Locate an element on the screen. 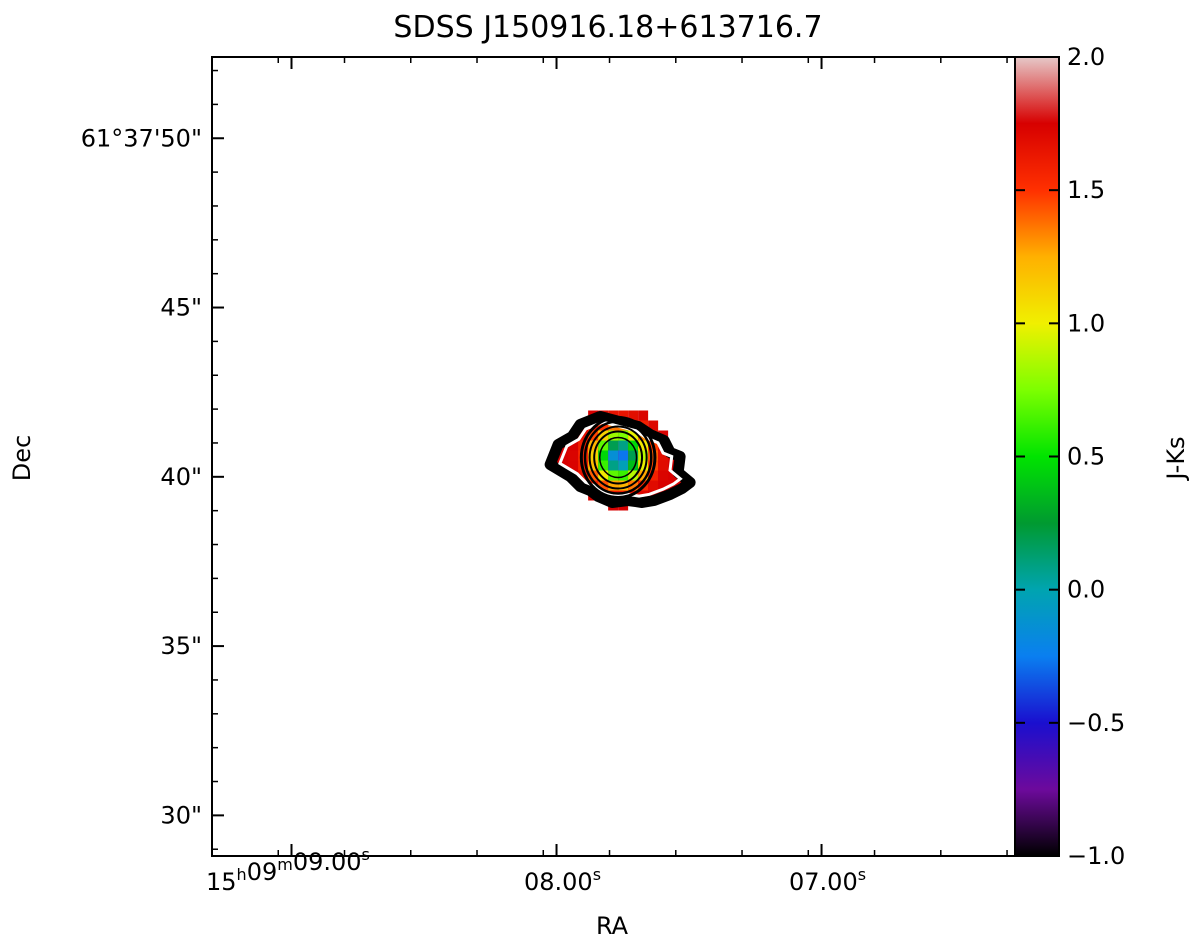 This screenshot has width=1200, height=941. x-tick-label: 15h09m09.00s is located at coordinates (288, 870).